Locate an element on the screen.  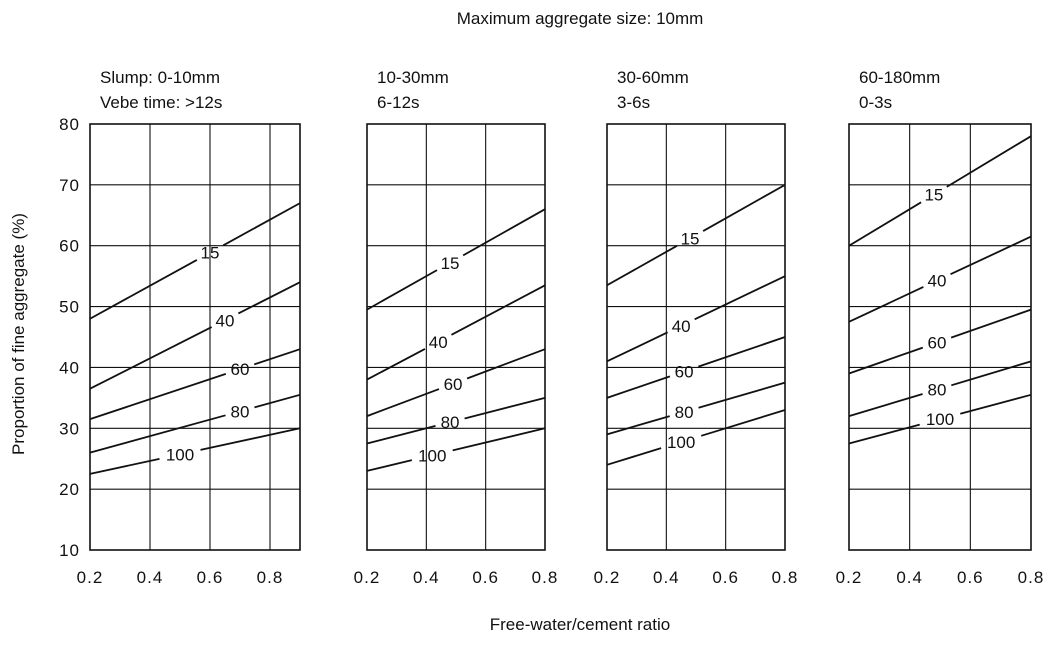
y-tick-label: 50 is located at coordinates (69, 307).